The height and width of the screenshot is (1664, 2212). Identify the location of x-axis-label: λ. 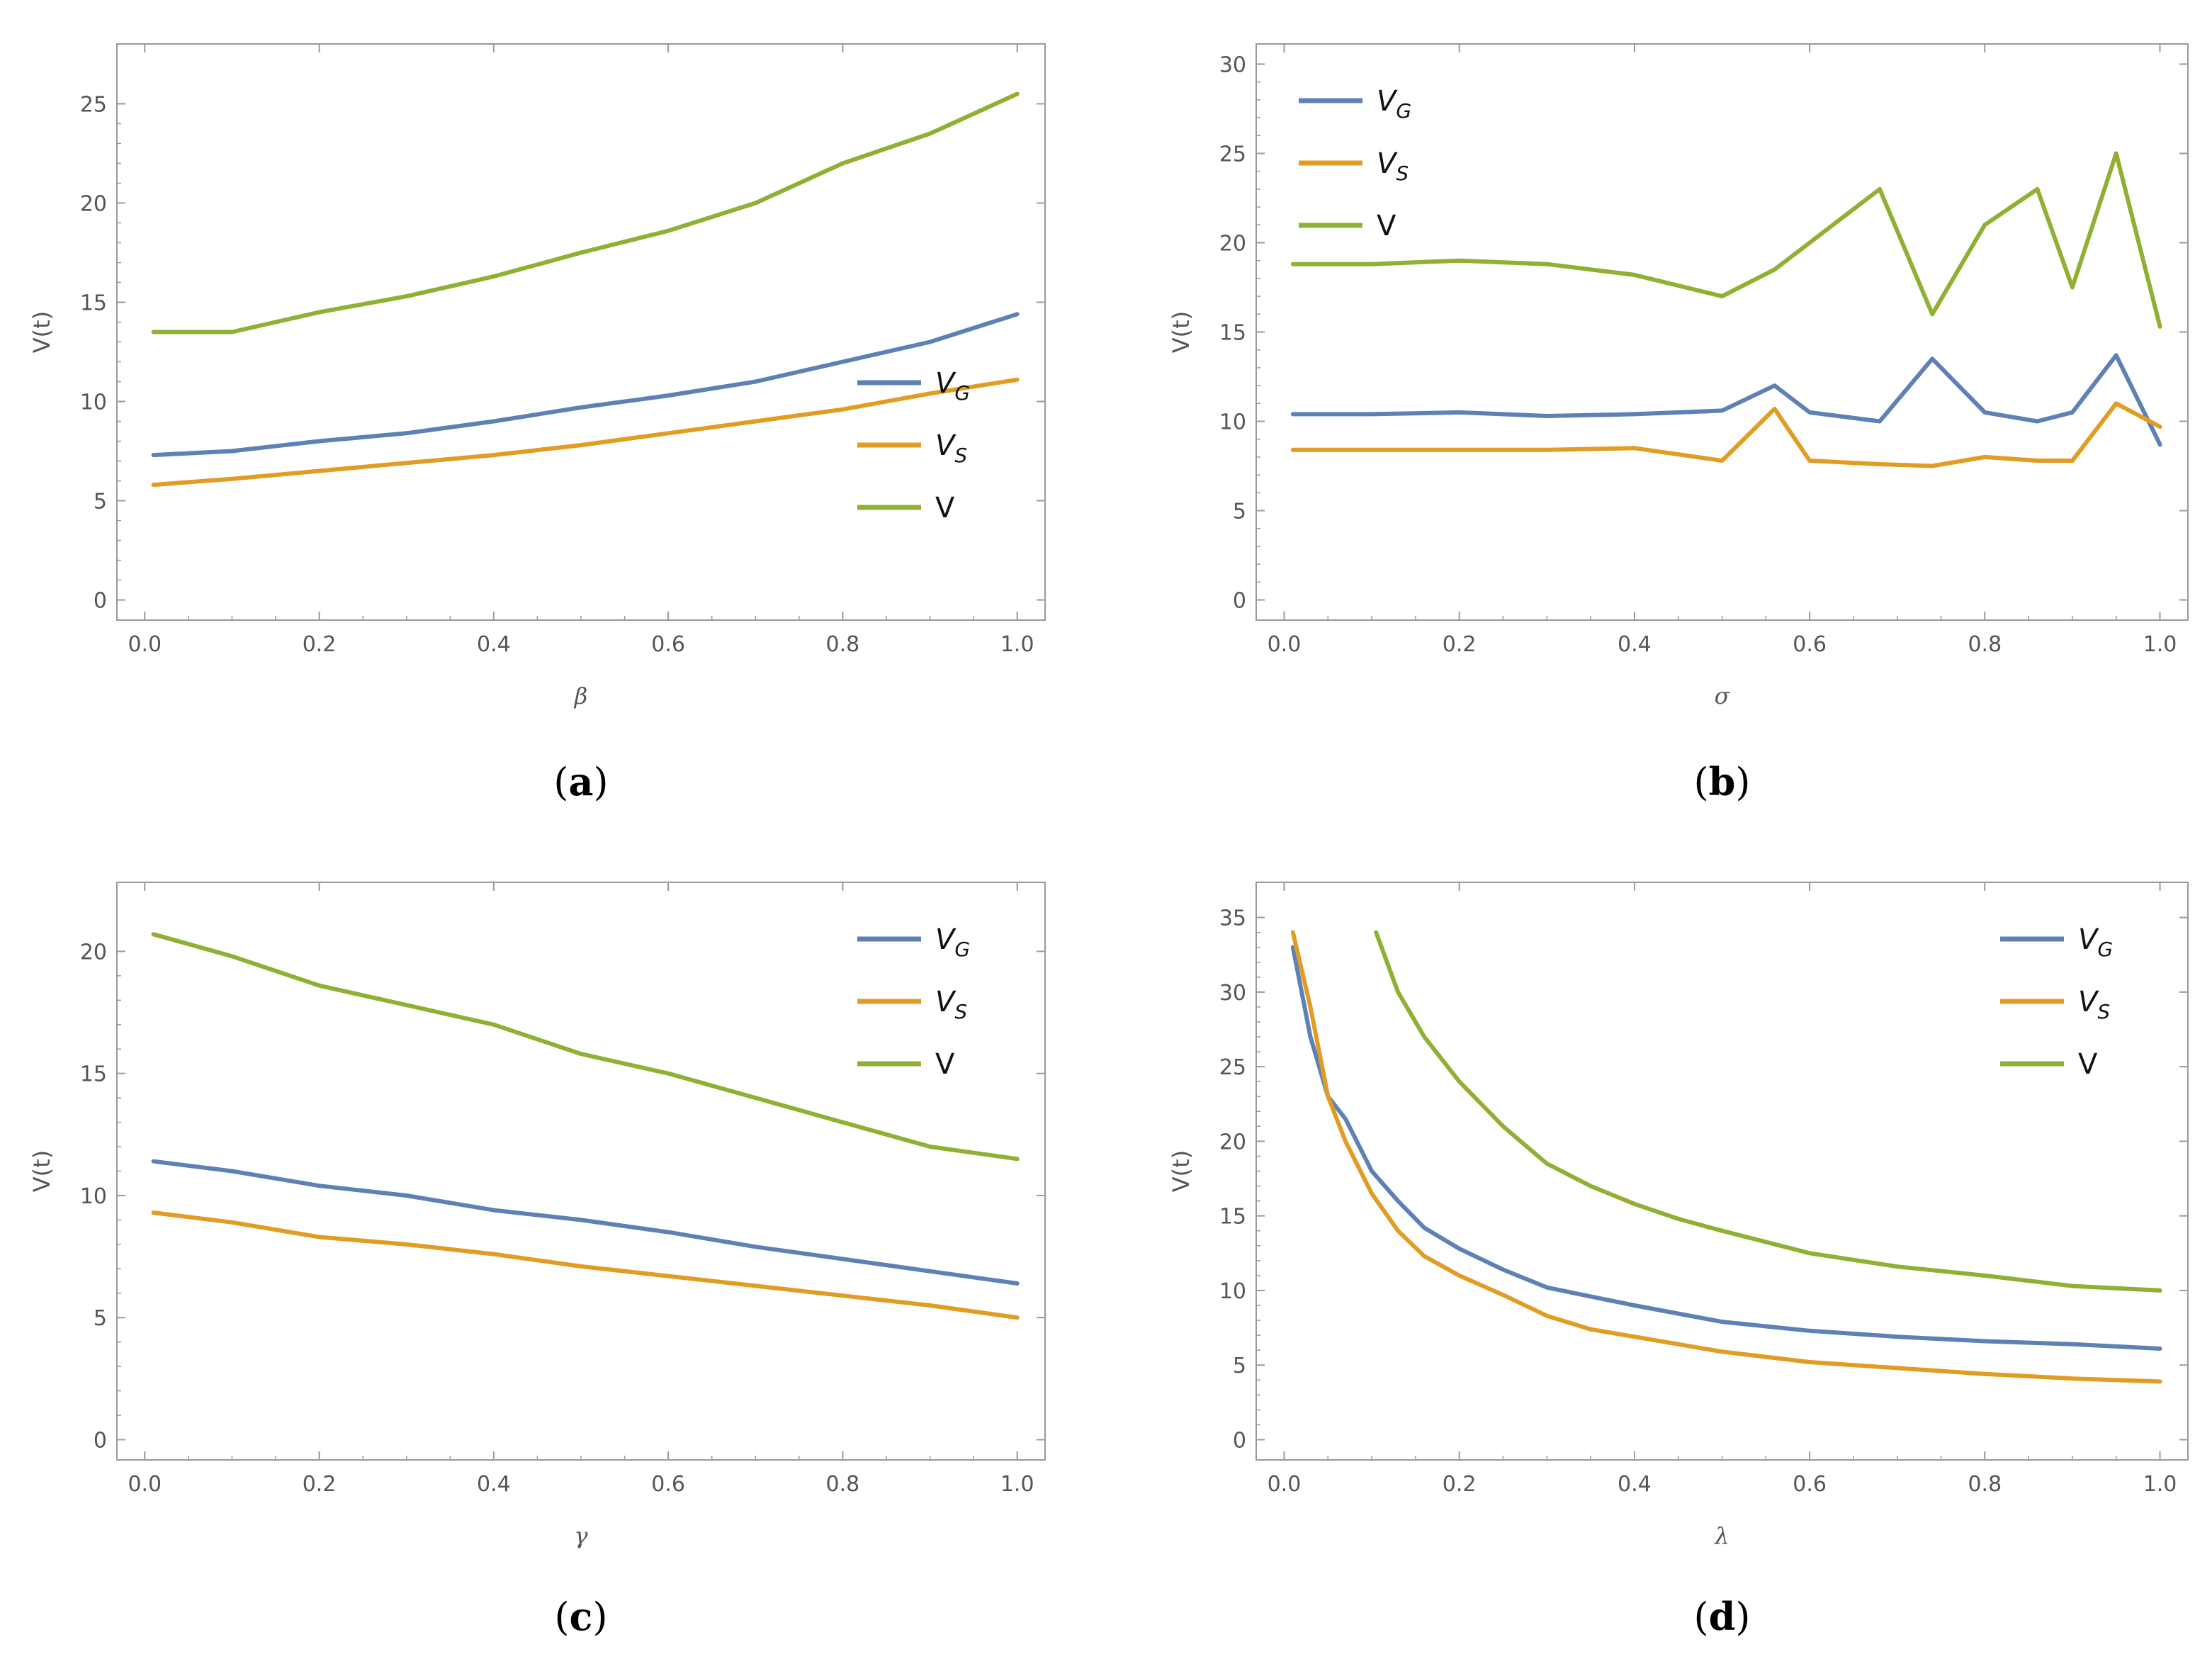
(1721, 1535).